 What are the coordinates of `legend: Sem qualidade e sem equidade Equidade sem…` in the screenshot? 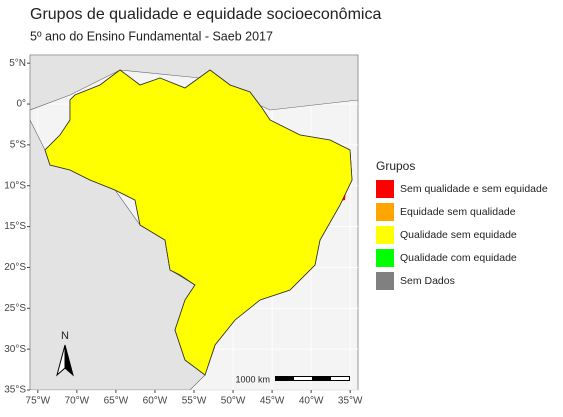 It's located at (462, 235).